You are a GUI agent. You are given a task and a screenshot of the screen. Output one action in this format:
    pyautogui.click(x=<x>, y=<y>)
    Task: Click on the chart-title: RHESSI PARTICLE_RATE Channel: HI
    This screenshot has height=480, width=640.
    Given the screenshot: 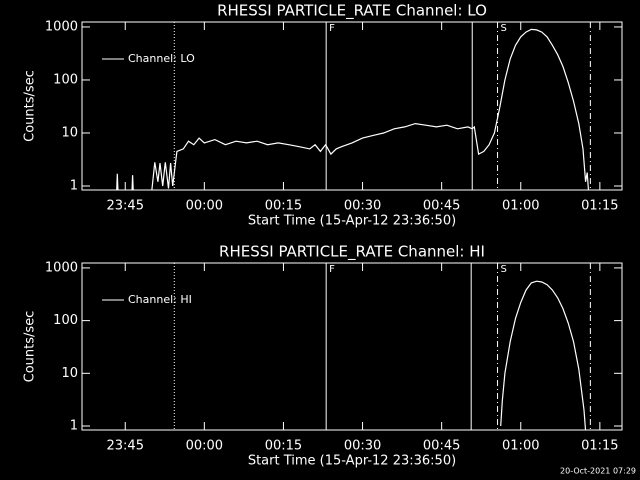 What is the action you would take?
    pyautogui.click(x=352, y=252)
    